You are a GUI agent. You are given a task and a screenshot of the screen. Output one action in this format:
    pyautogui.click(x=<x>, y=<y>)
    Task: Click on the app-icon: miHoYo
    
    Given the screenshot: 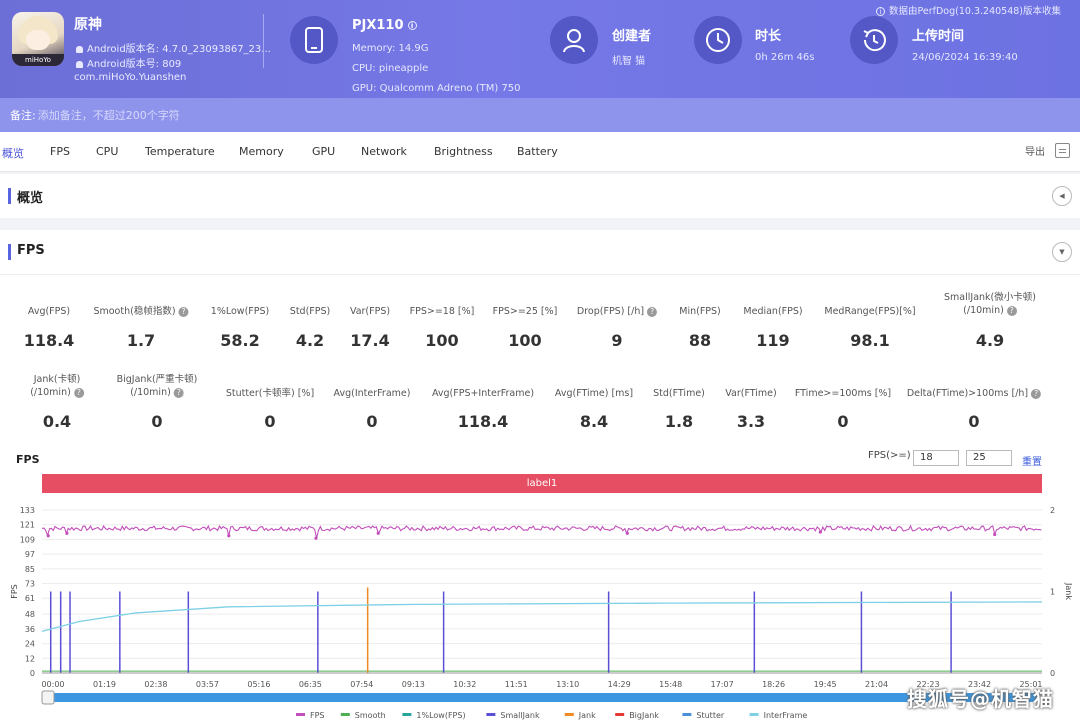 What is the action you would take?
    pyautogui.click(x=38, y=39)
    